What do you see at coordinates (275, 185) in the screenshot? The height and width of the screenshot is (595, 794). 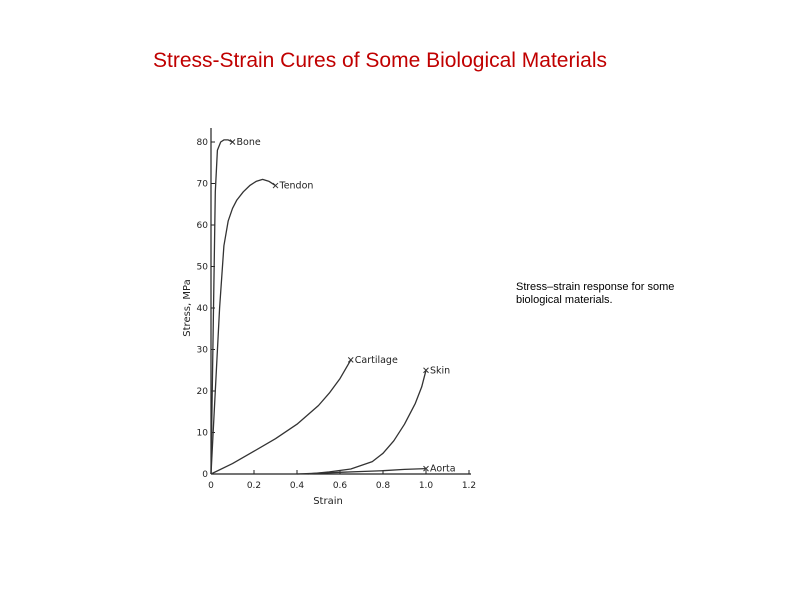 I see `series-end-marker-tendon` at bounding box center [275, 185].